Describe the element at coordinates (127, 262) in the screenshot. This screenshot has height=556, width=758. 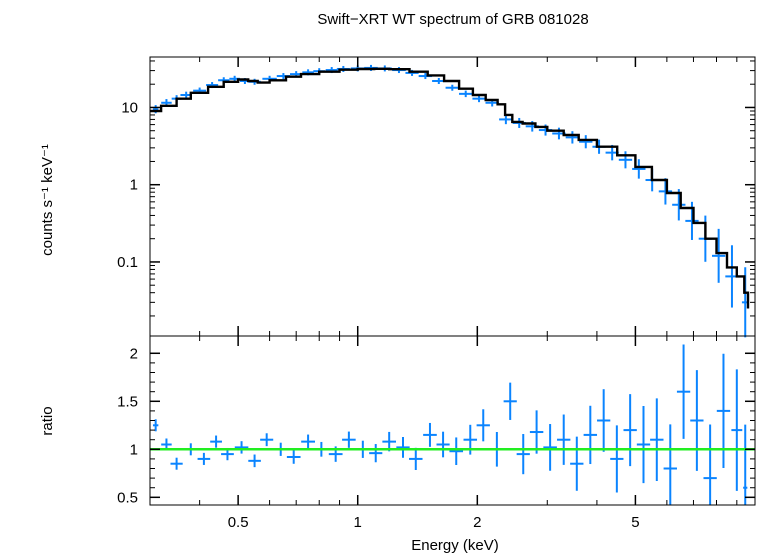
I see `spectrum-y-tick-label: 0.1` at that location.